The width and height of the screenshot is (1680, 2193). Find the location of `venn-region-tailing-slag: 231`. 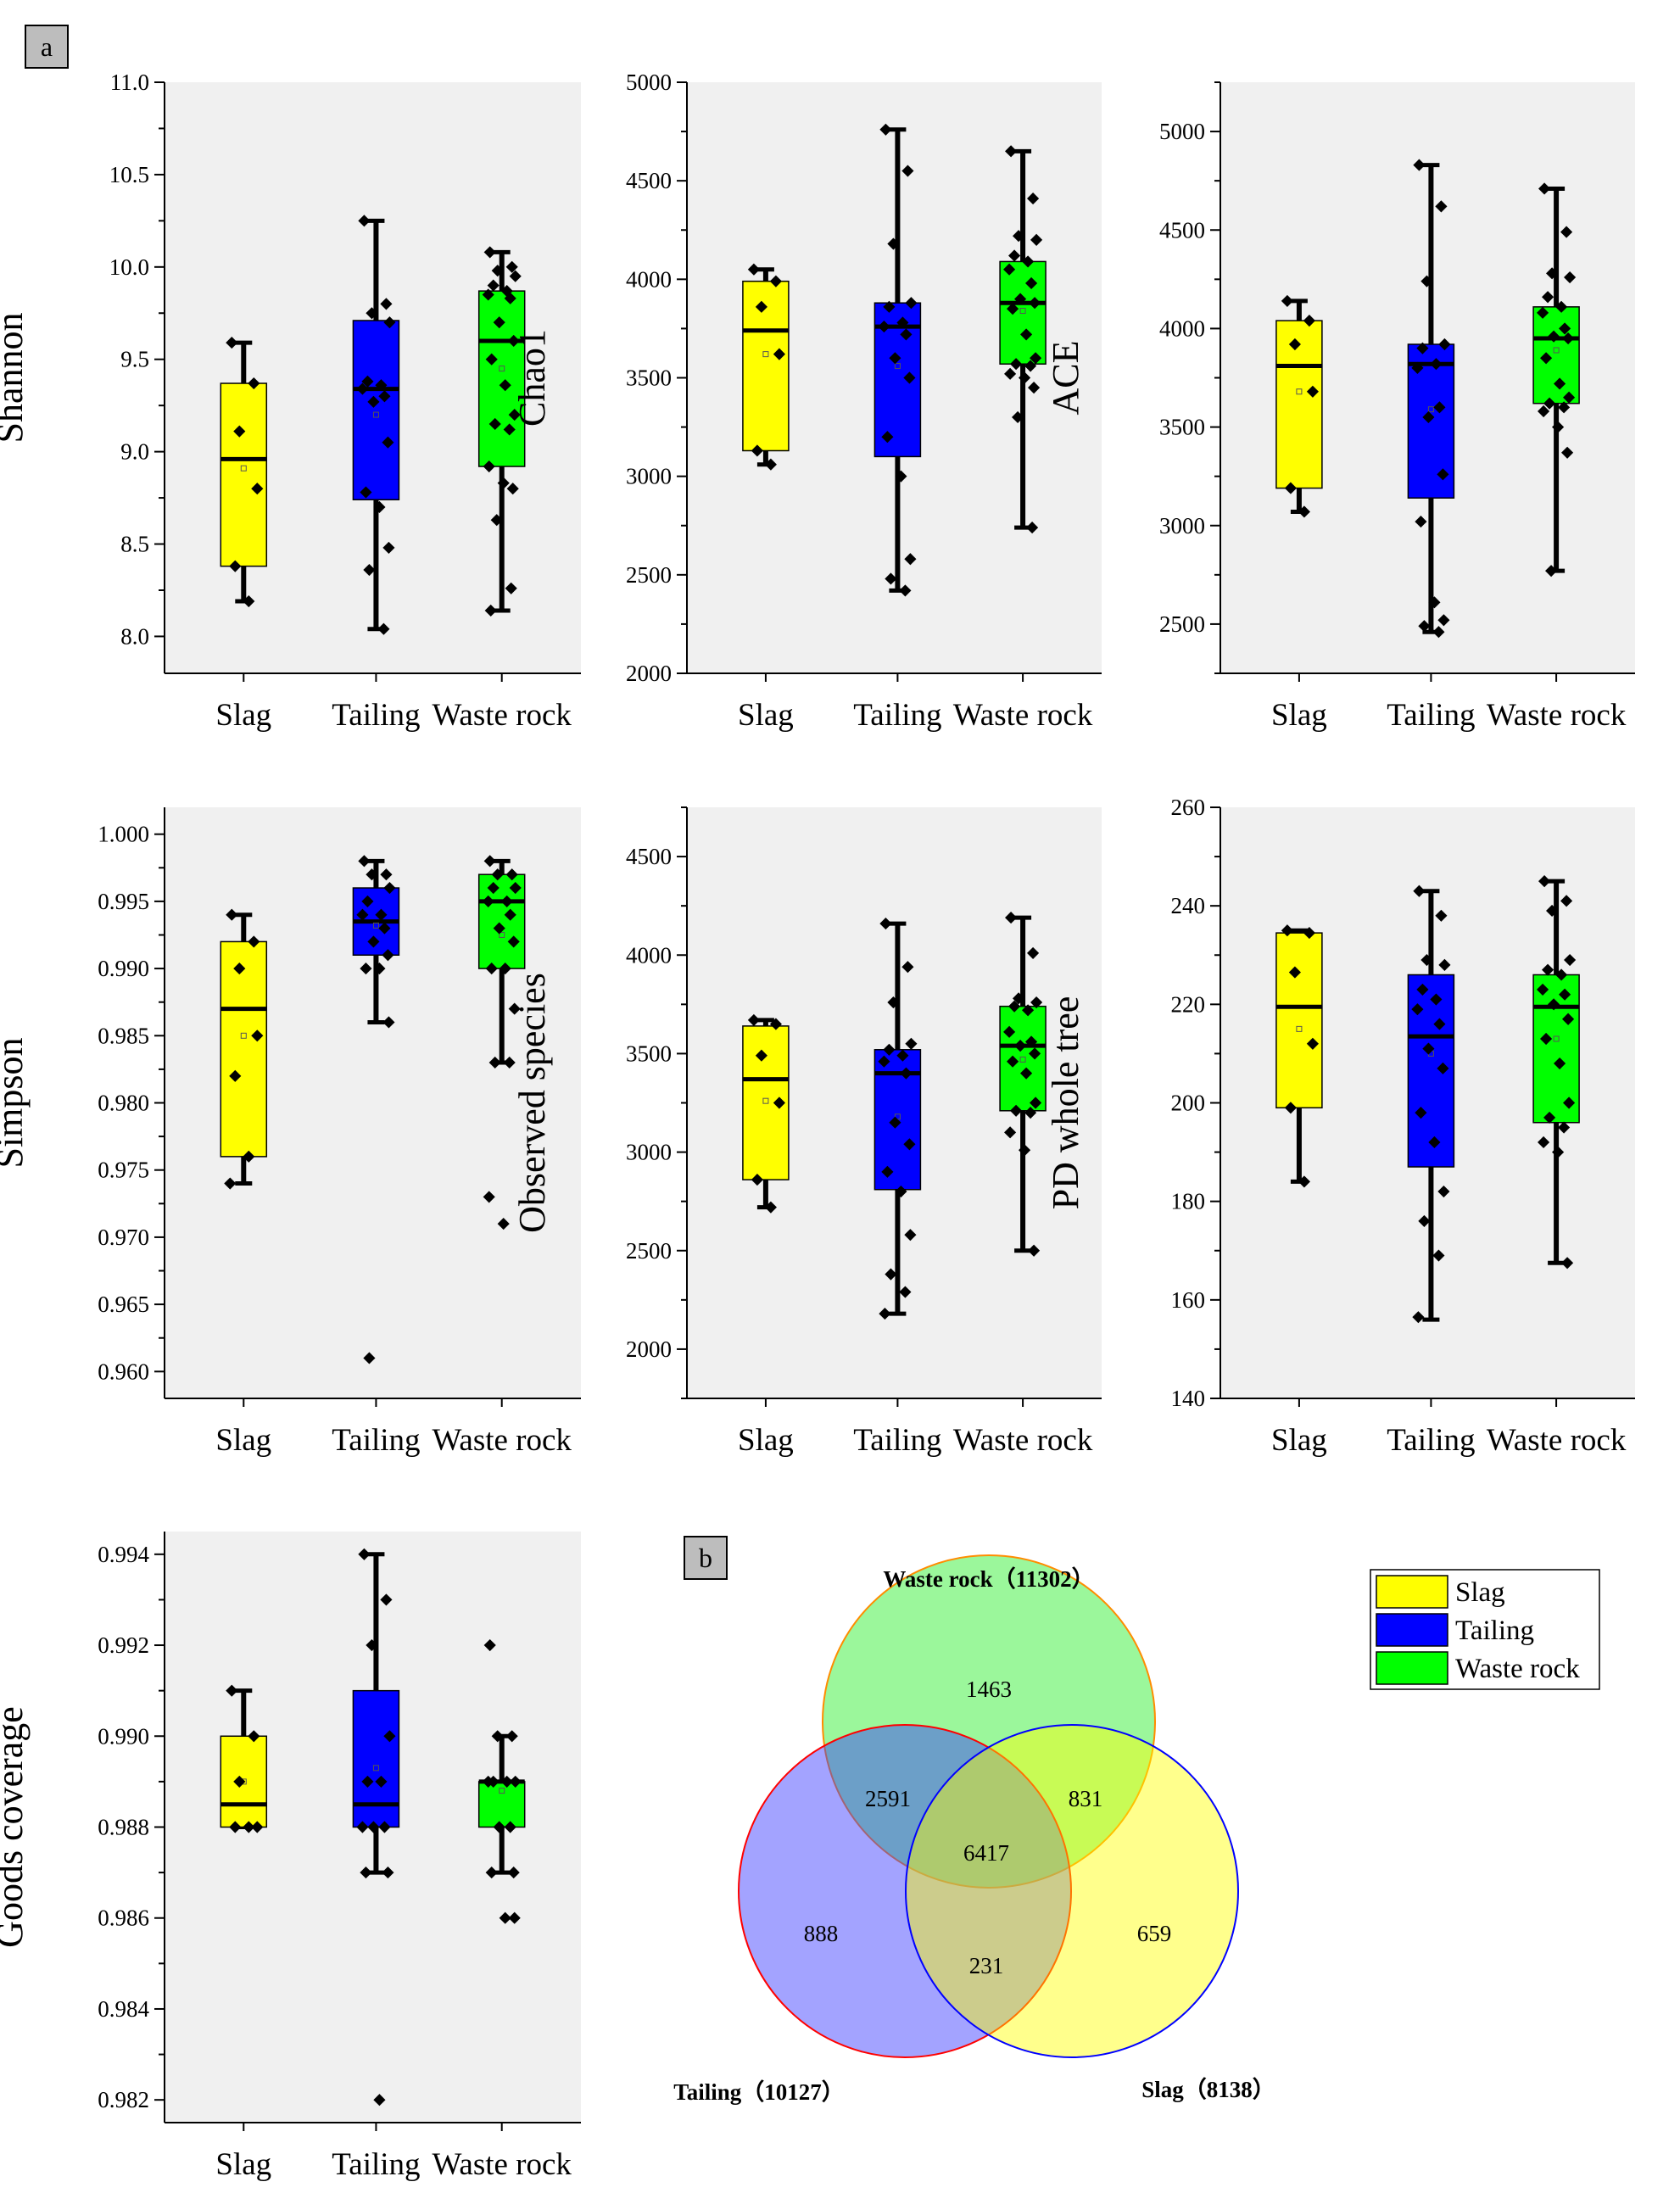

venn-region-tailing-slag: 231 is located at coordinates (987, 1965).